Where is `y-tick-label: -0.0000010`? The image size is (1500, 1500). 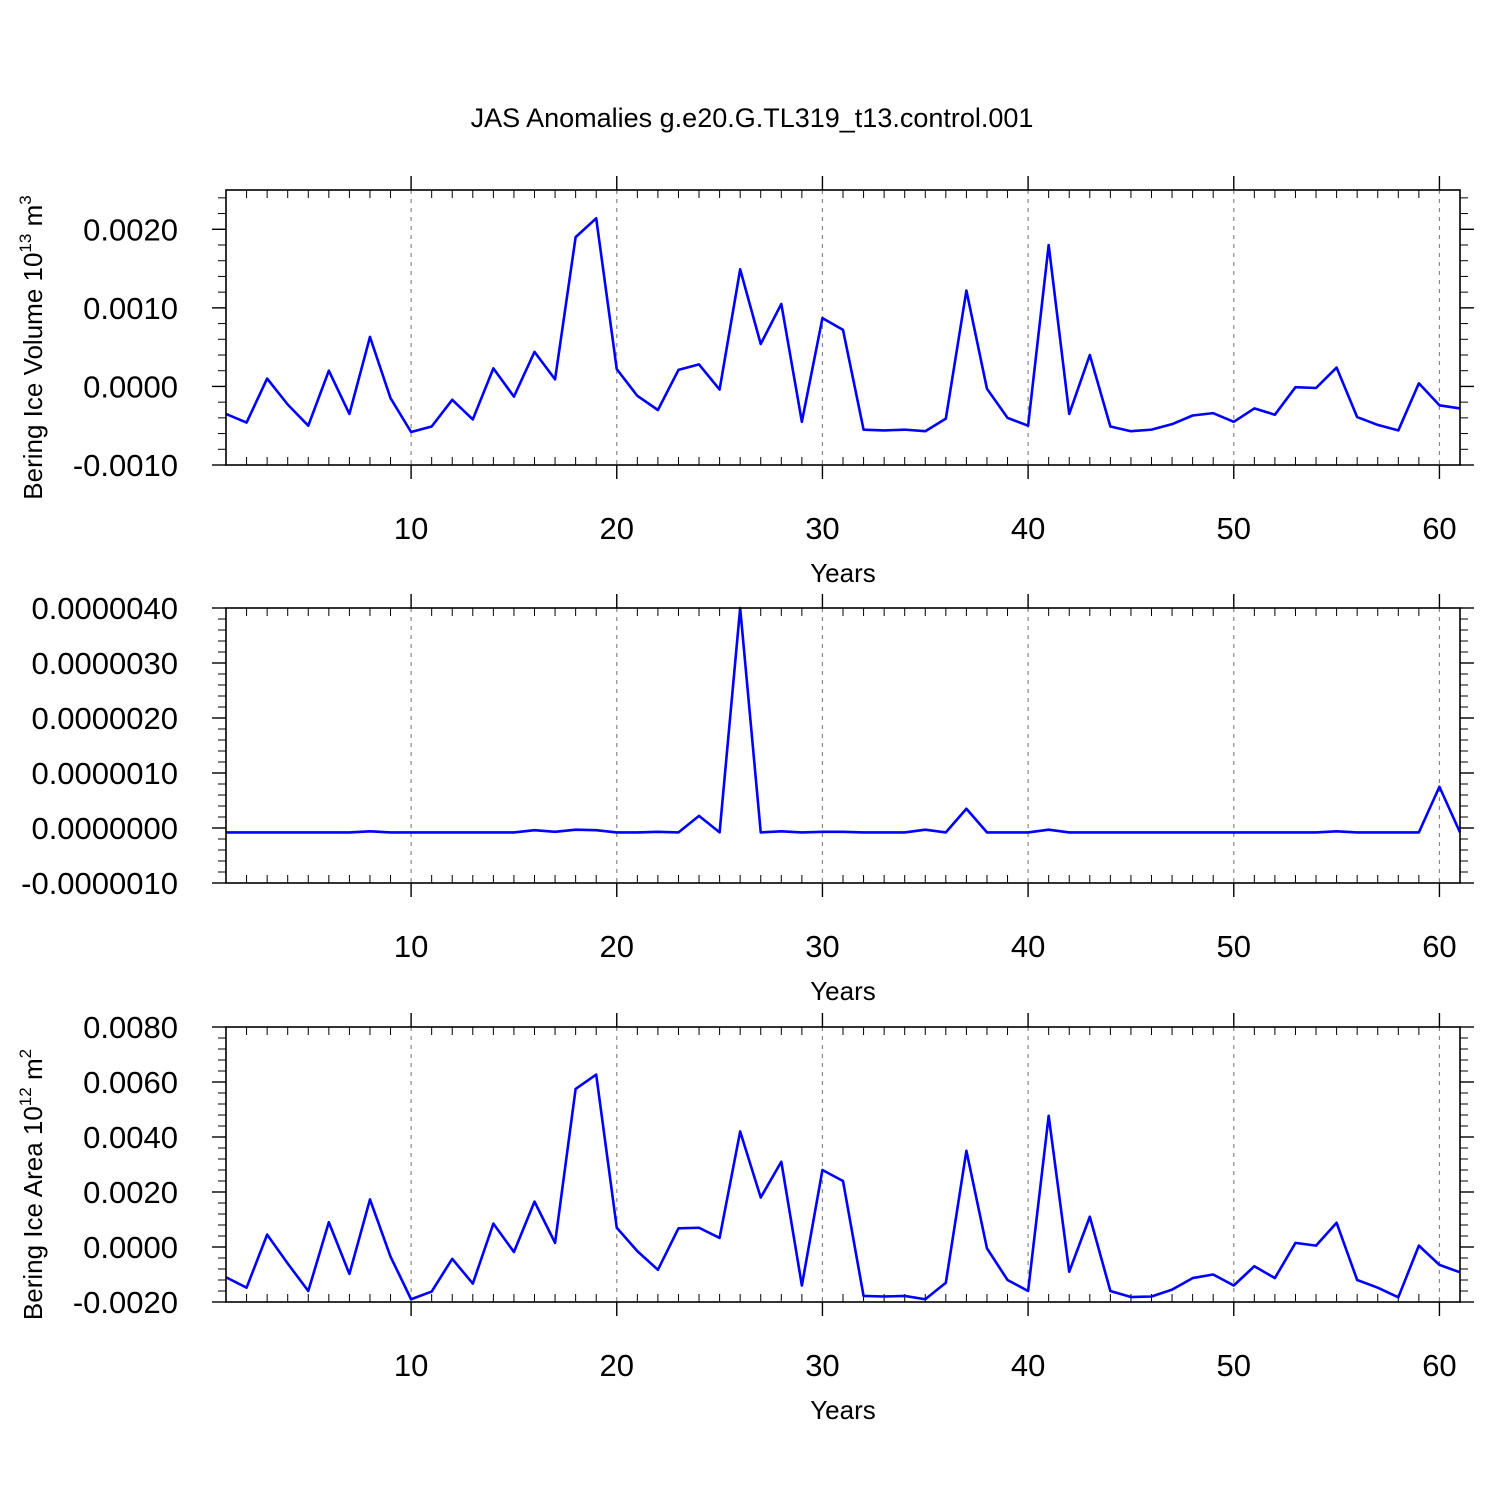
y-tick-label: -0.0000010 is located at coordinates (99, 883).